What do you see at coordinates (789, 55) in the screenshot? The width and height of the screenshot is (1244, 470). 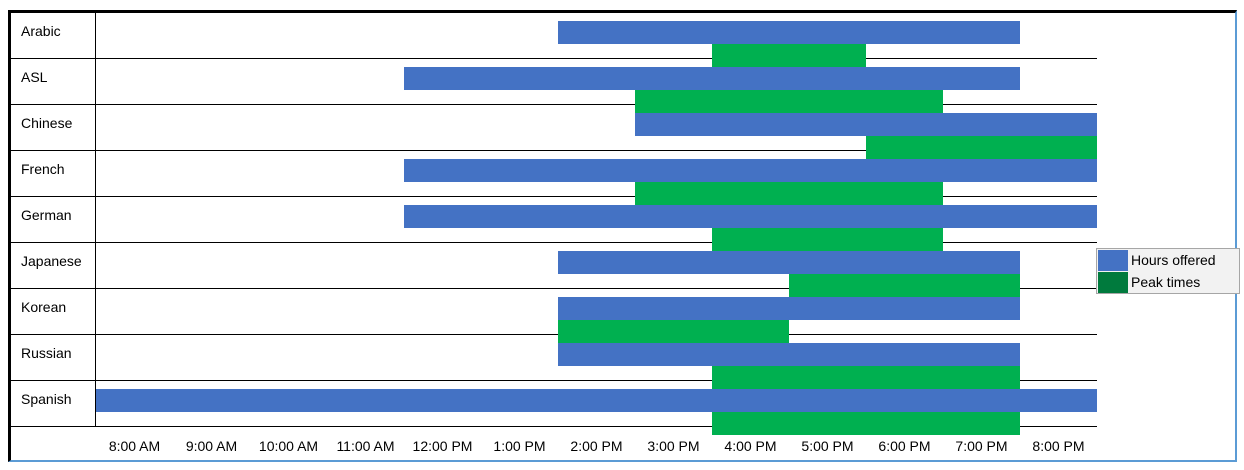 I see `peak-times-bar-arabic` at bounding box center [789, 55].